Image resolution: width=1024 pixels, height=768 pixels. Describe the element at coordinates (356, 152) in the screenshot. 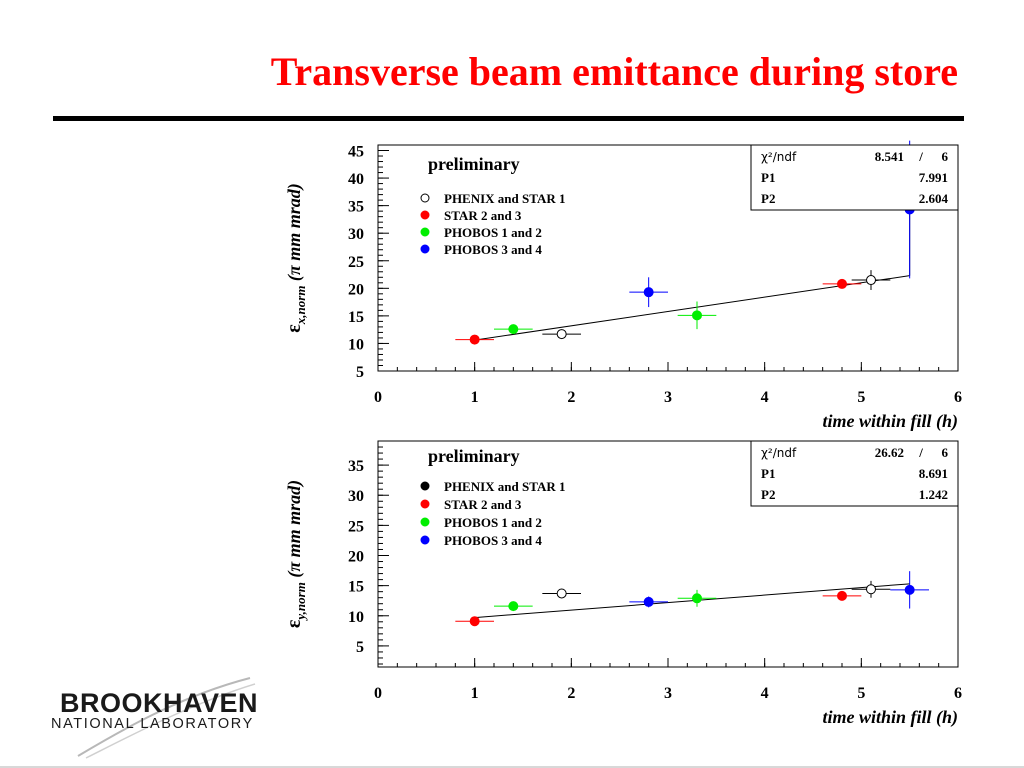

I see `chart1-y-tick-label: 45` at that location.